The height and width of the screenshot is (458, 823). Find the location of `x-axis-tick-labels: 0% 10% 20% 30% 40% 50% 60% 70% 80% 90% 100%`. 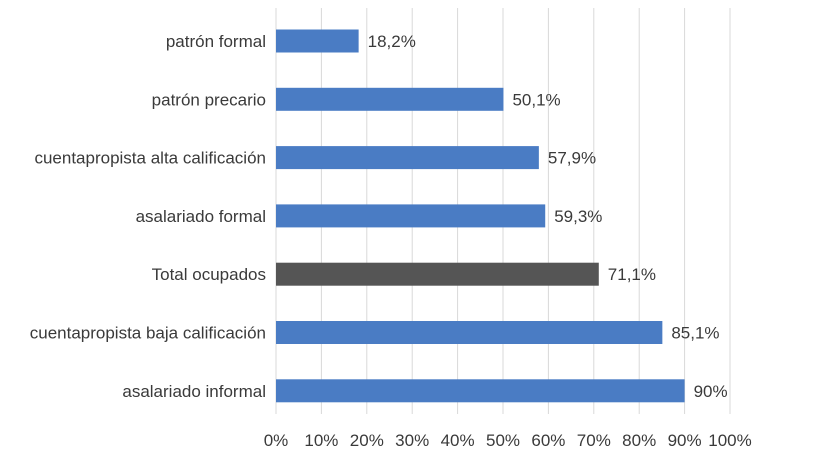

x-axis-tick-labels: 0% 10% 20% 30% 40% 50% 60% 70% 80% 90% 100% is located at coordinates (508, 440).